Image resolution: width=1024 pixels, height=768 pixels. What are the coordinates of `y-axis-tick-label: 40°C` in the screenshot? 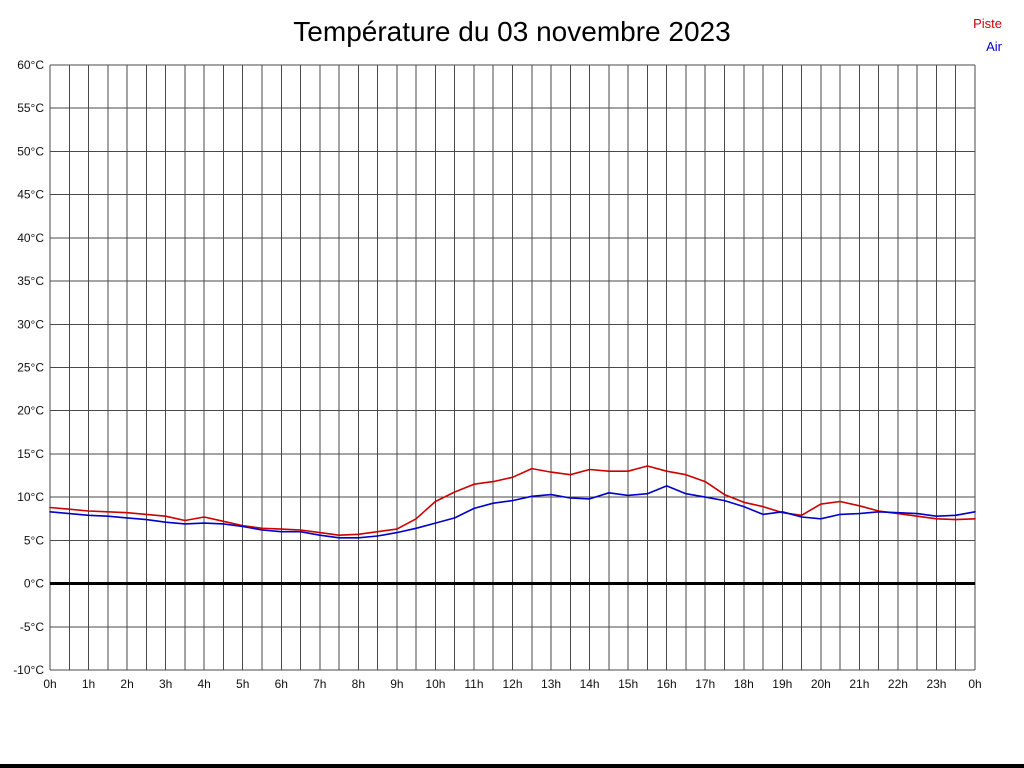 It's located at (30, 238).